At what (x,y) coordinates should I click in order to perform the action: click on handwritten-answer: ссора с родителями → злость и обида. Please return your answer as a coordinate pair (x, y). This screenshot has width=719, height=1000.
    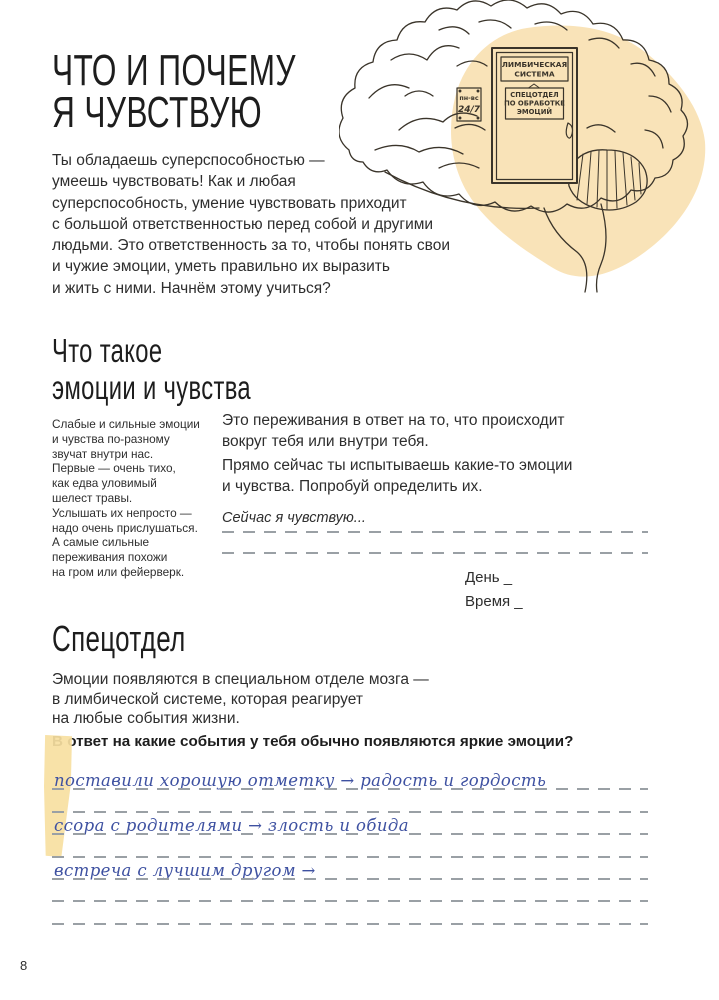
    Looking at the image, I should click on (231, 826).